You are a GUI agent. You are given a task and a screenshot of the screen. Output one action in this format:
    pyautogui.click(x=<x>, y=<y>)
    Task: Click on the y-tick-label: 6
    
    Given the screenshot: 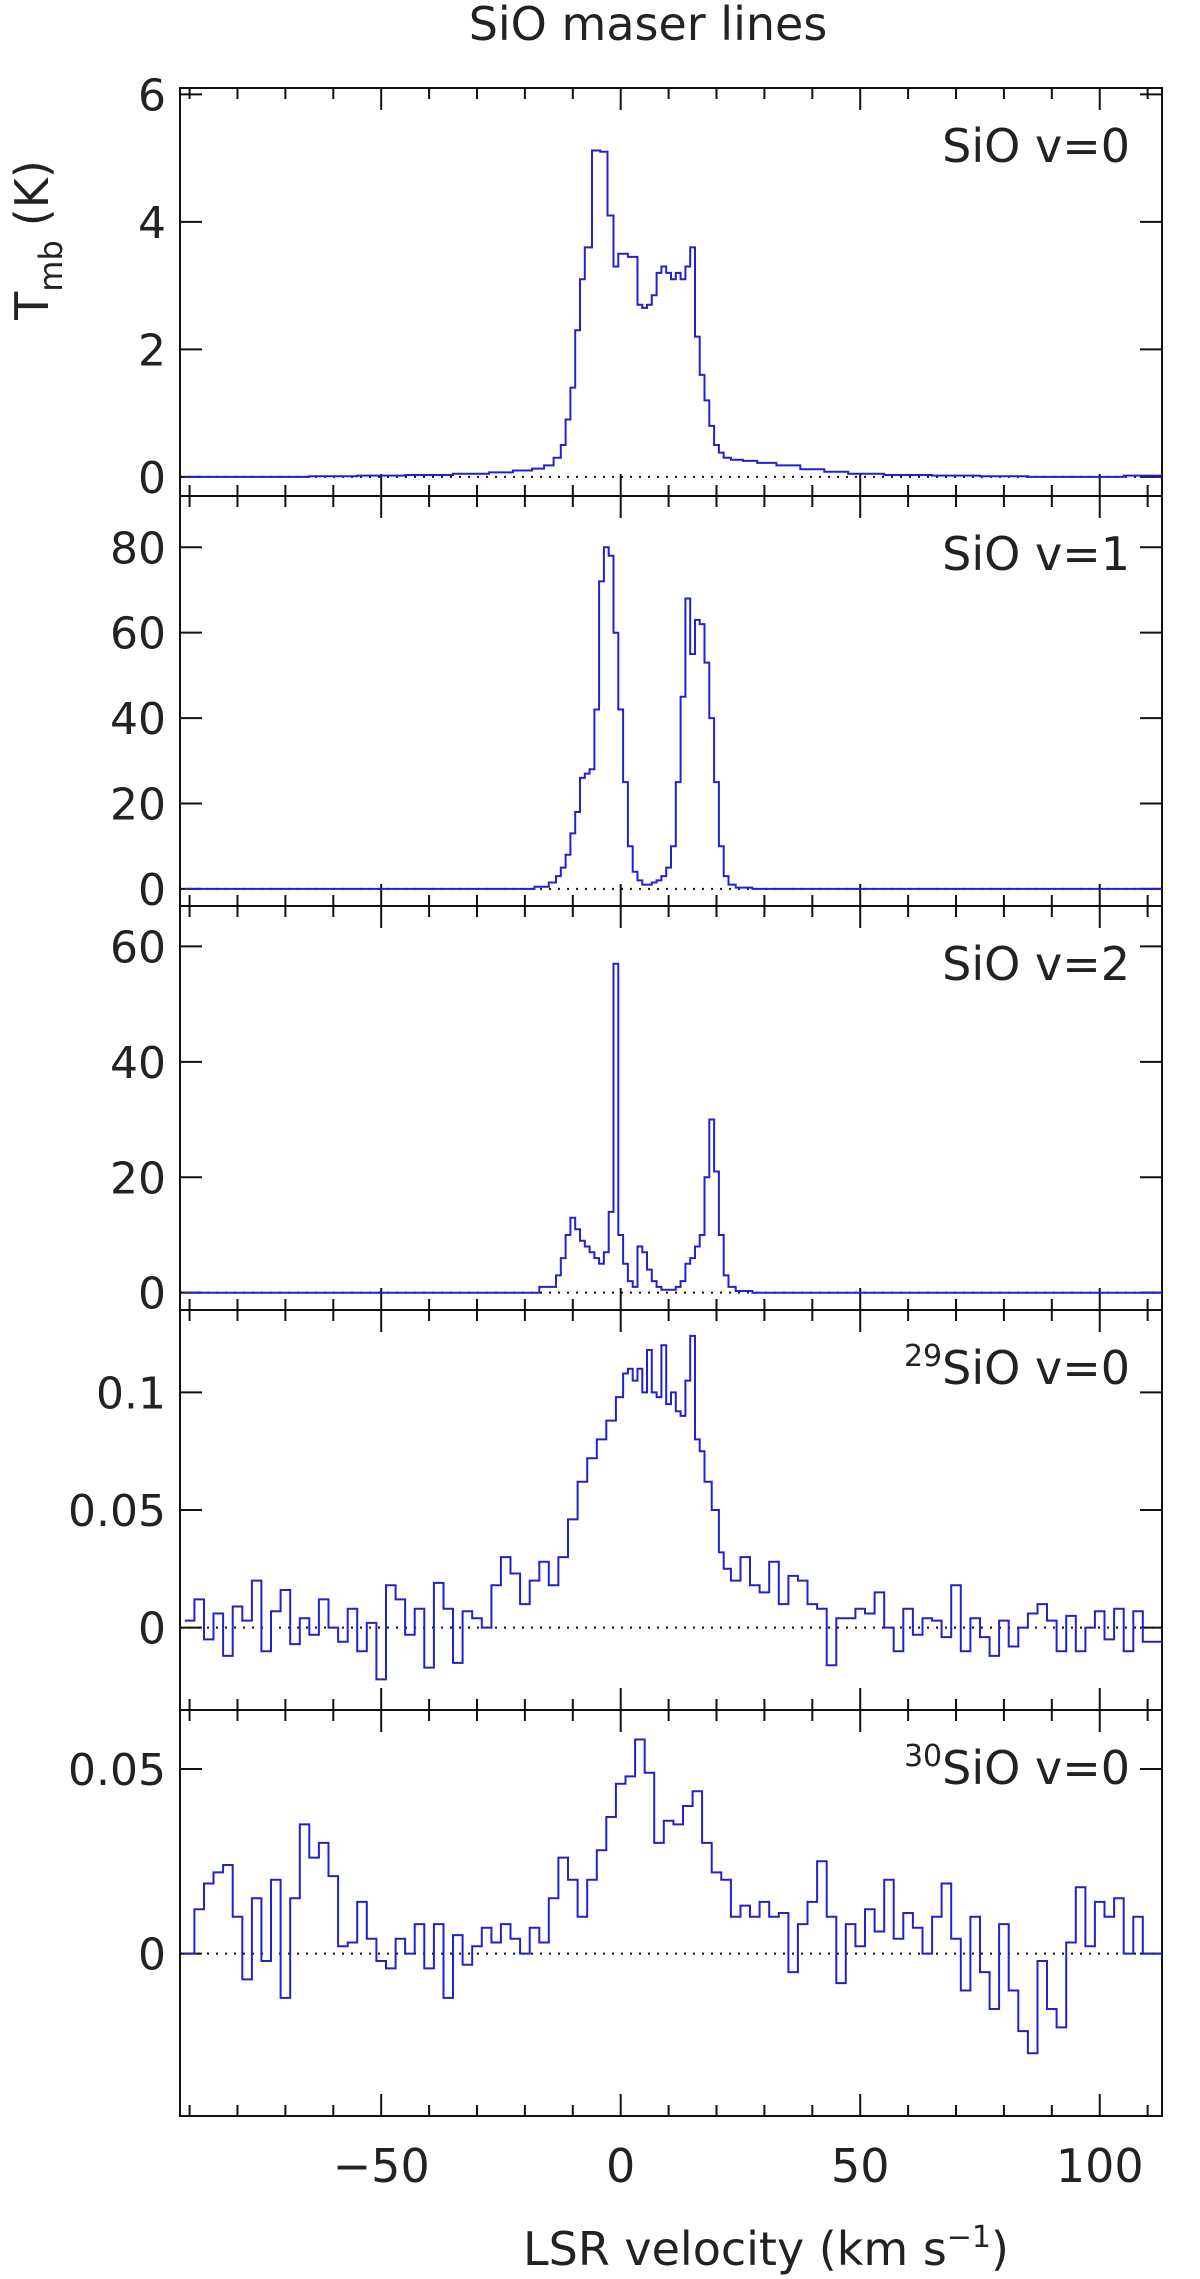 What is the action you would take?
    pyautogui.click(x=152, y=95)
    